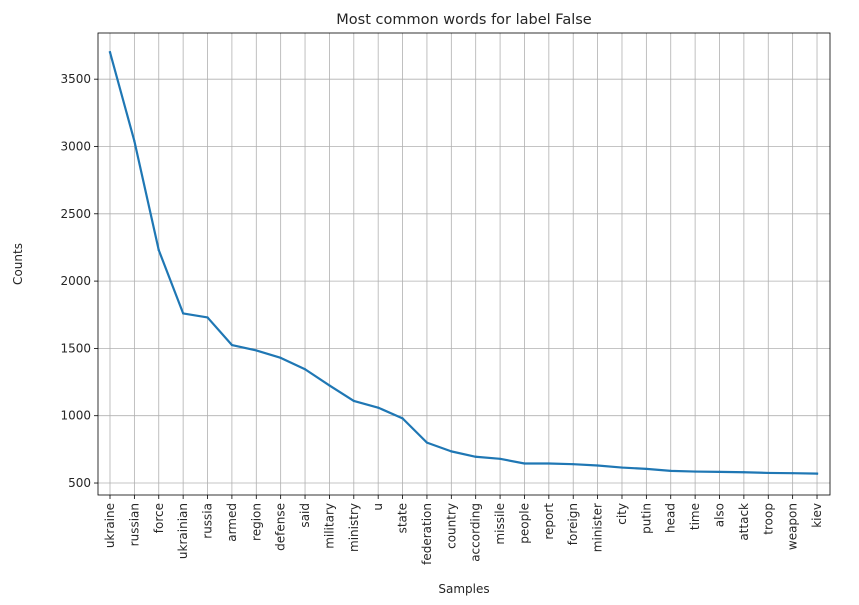 Image resolution: width=859 pixels, height=605 pixels. Describe the element at coordinates (549, 521) in the screenshot. I see `x-tick-label: report` at that location.